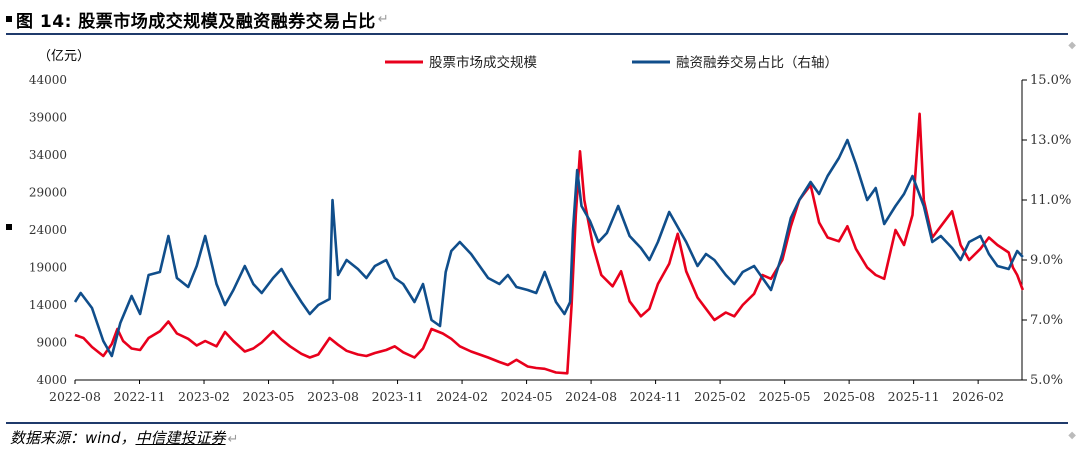 The image size is (1080, 457). I want to click on left-tick-label: 44000, so click(48, 80).